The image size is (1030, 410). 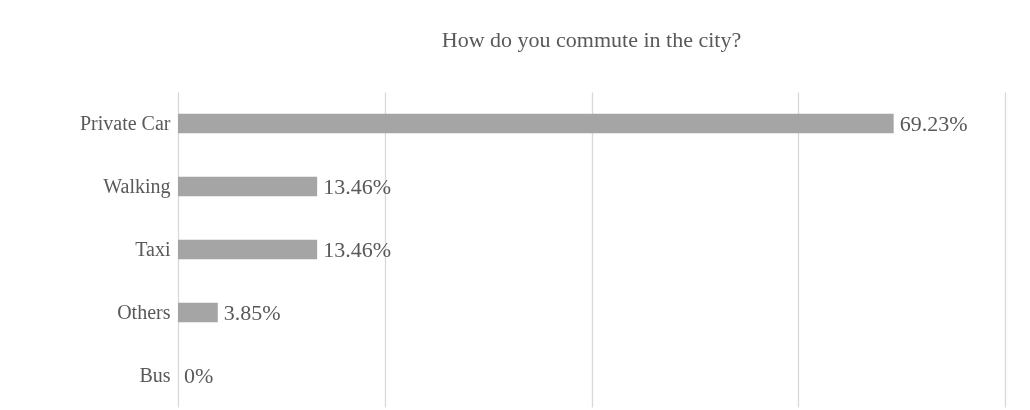 I want to click on chart-title: How do you commute in the city?, so click(x=591, y=39).